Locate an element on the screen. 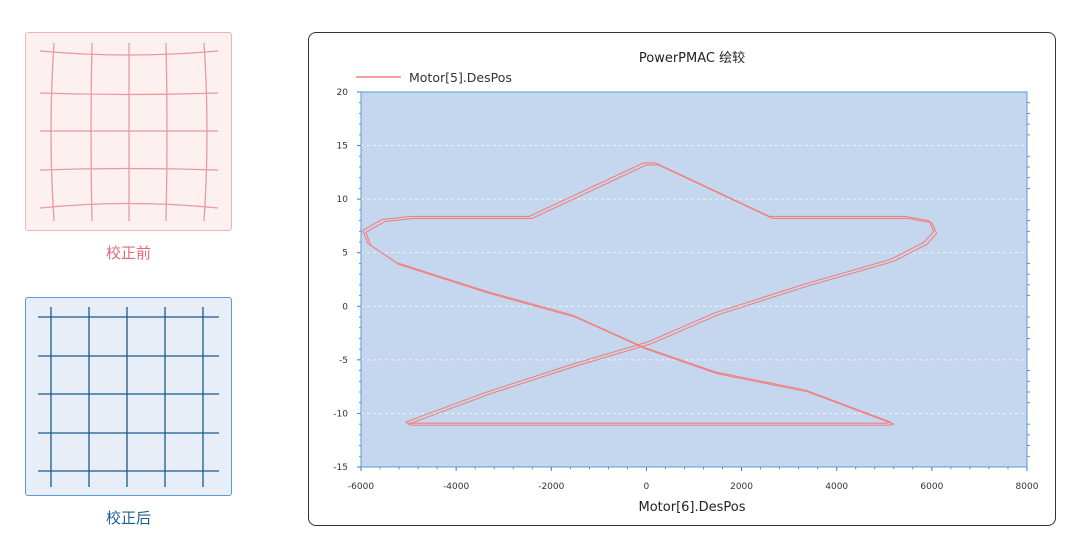  legend: Motor[5].DesPos is located at coordinates (434, 77).